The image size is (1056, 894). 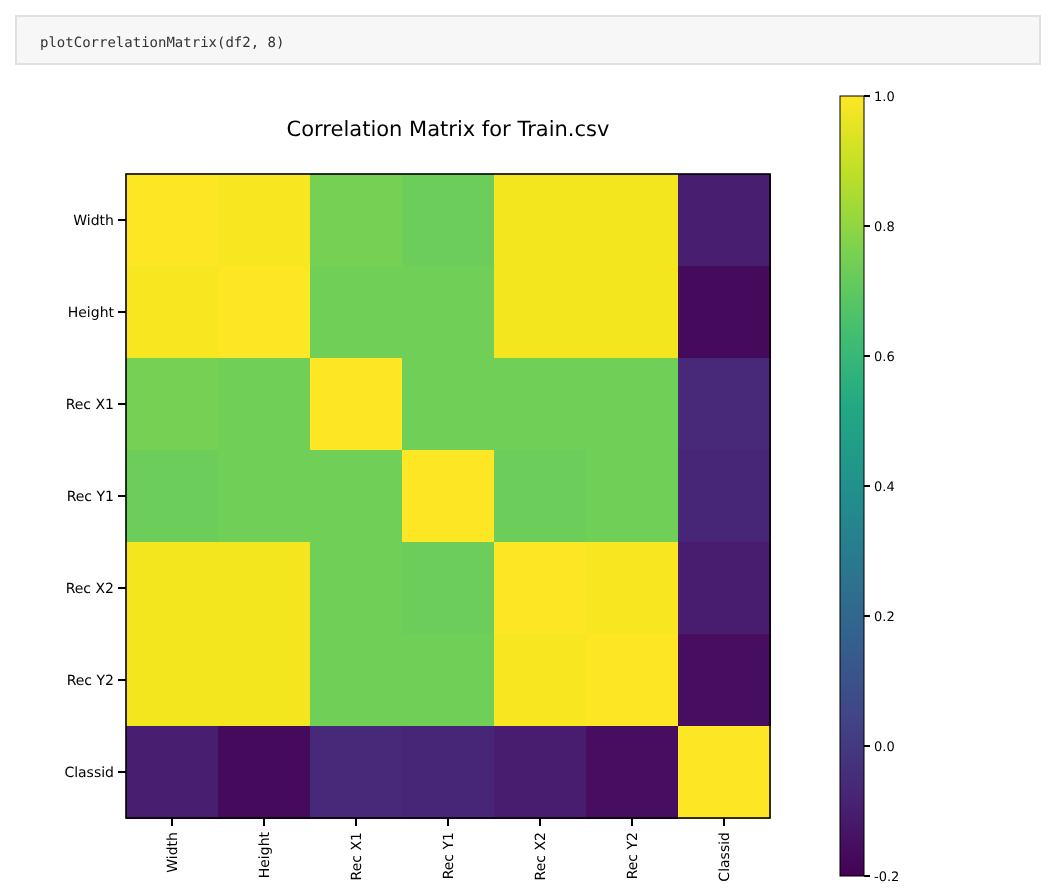 What do you see at coordinates (448, 130) in the screenshot?
I see `chart-title: Correlation Matrix for Train.csv` at bounding box center [448, 130].